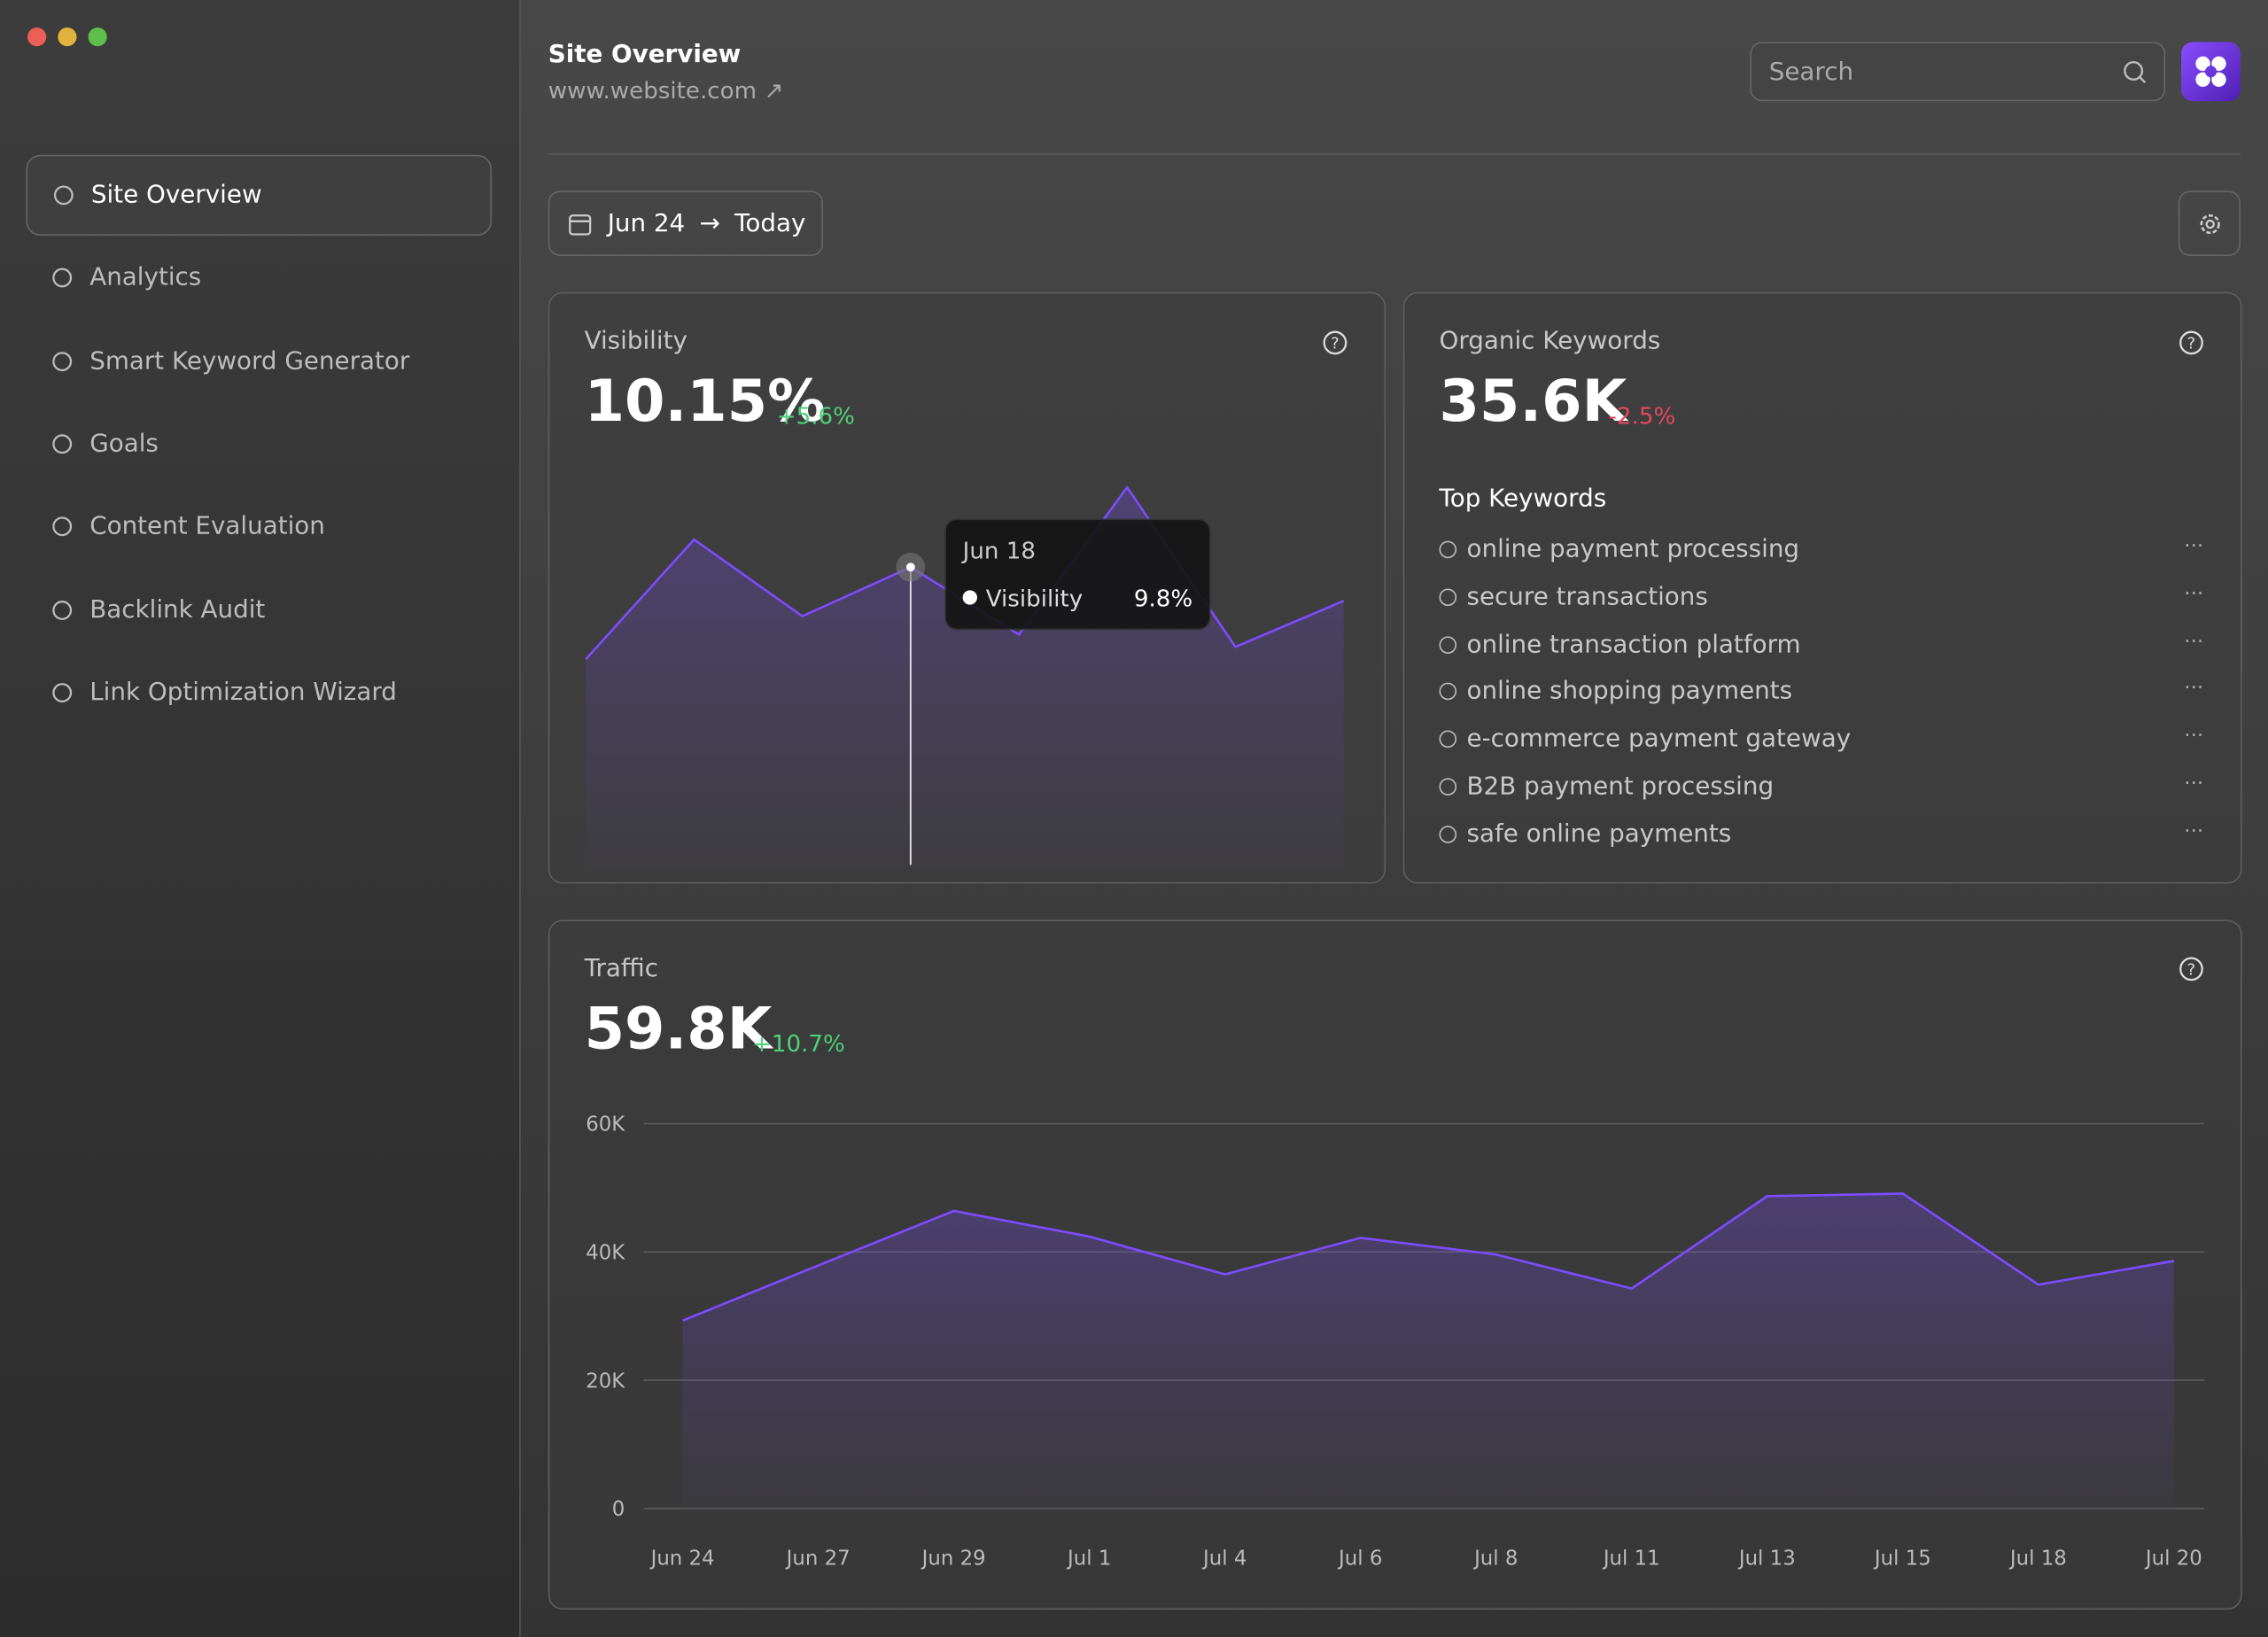 This screenshot has width=2268, height=1637. Describe the element at coordinates (1224, 1559) in the screenshot. I see `x-tick-label: Jul 4` at that location.